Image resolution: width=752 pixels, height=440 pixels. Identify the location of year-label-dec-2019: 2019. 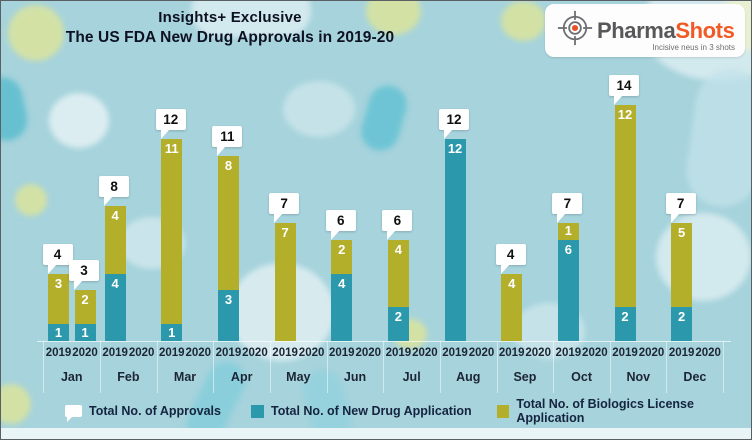
(681, 353).